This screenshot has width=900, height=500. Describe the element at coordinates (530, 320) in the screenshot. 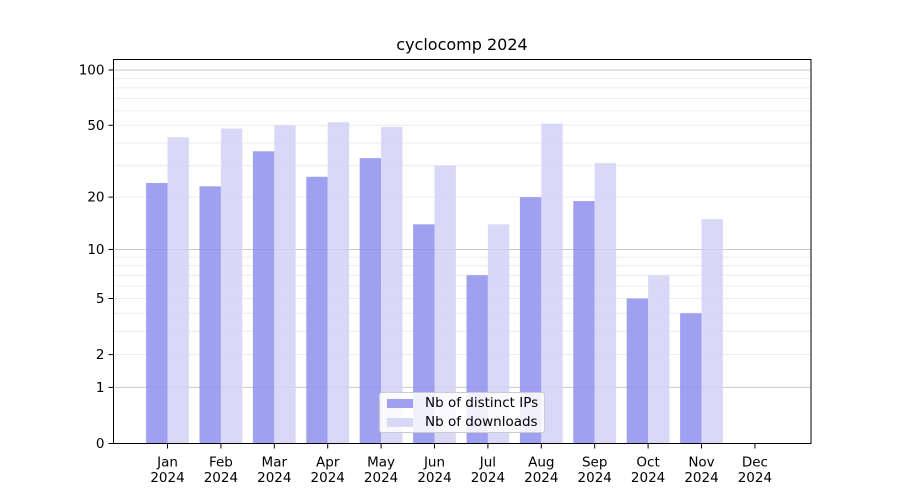

I see `bar-nb-of-distinct-ips-aug-2024` at that location.